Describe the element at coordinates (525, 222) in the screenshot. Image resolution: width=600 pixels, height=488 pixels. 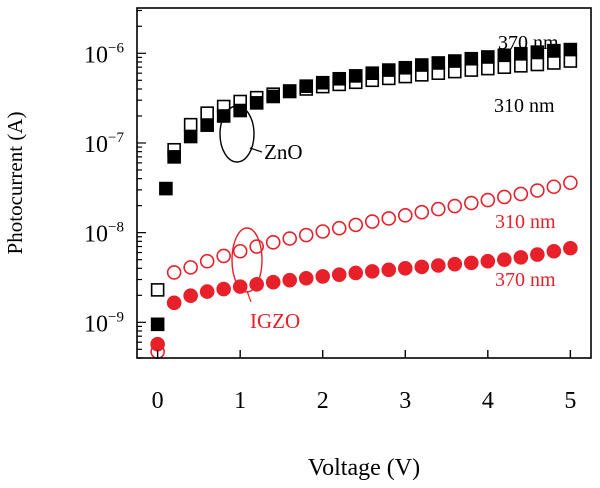
I see `igzo-310-label: 310 nm` at that location.